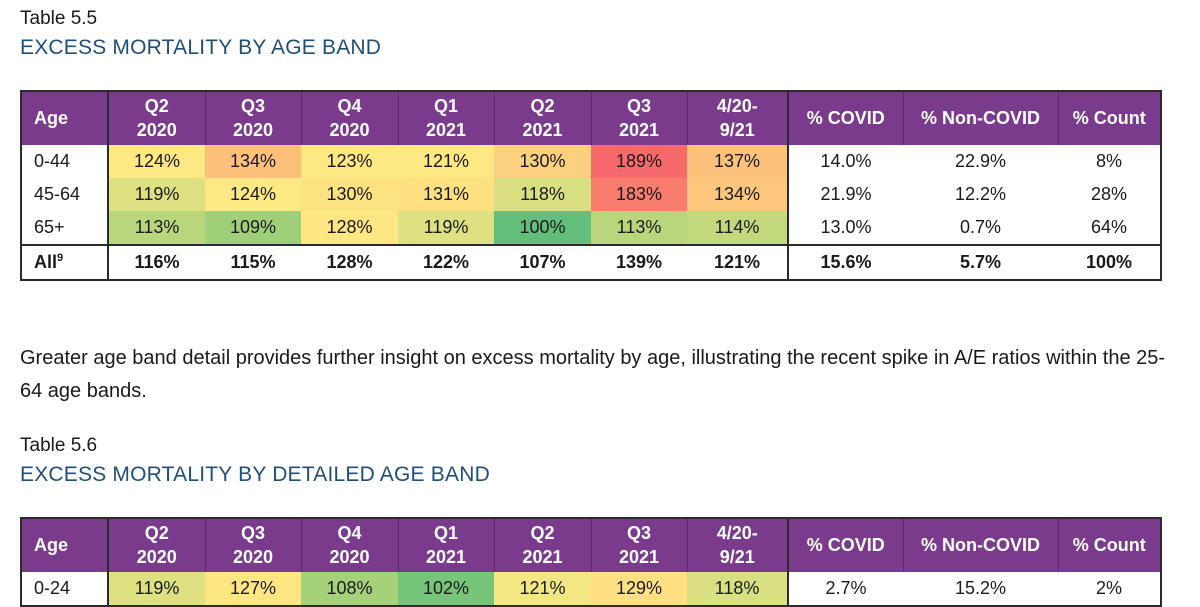  What do you see at coordinates (845, 161) in the screenshot?
I see `covid-pct-cell: 14.0%` at bounding box center [845, 161].